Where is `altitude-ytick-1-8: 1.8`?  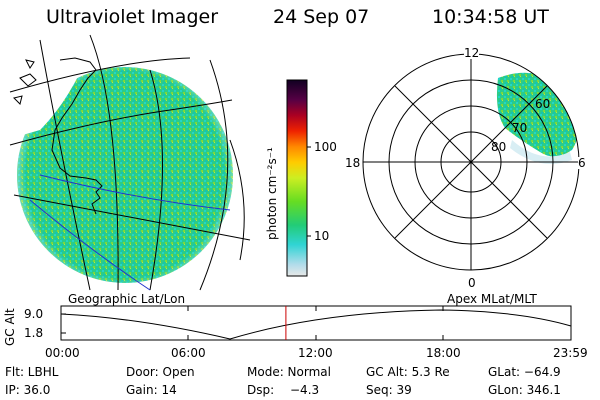
altitude-ytick-1-8: 1.8 is located at coordinates (34, 333).